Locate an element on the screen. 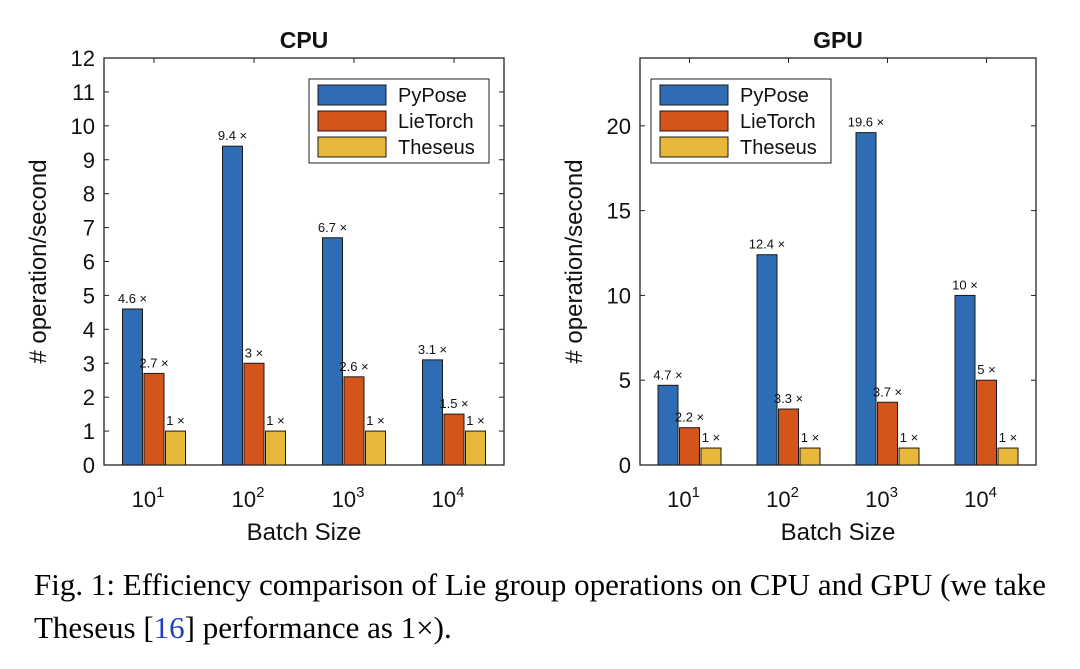  chart-1-ytick-label-1: 5 is located at coordinates (625, 380).